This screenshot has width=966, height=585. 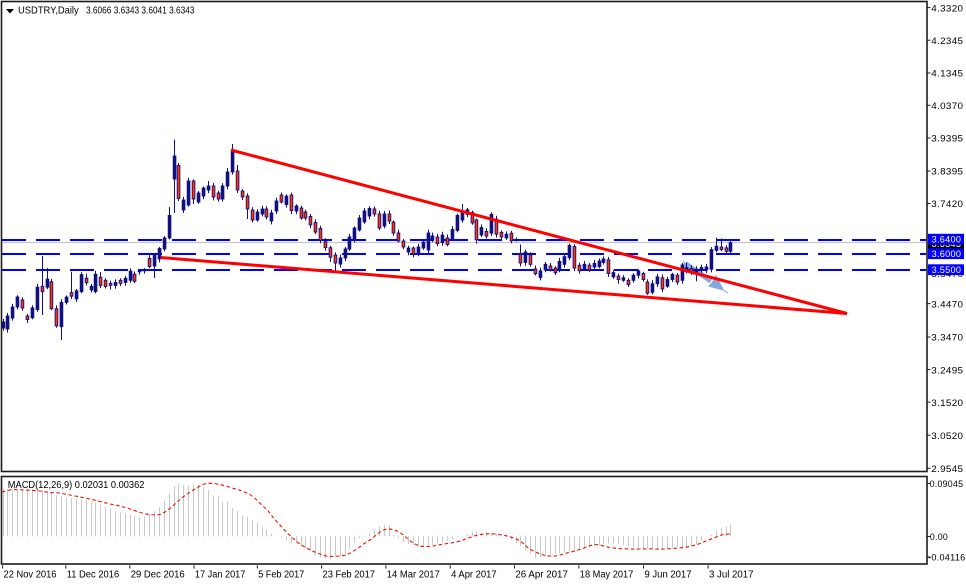 I want to click on svg-text: 22 Nov 2016, so click(x=30, y=574).